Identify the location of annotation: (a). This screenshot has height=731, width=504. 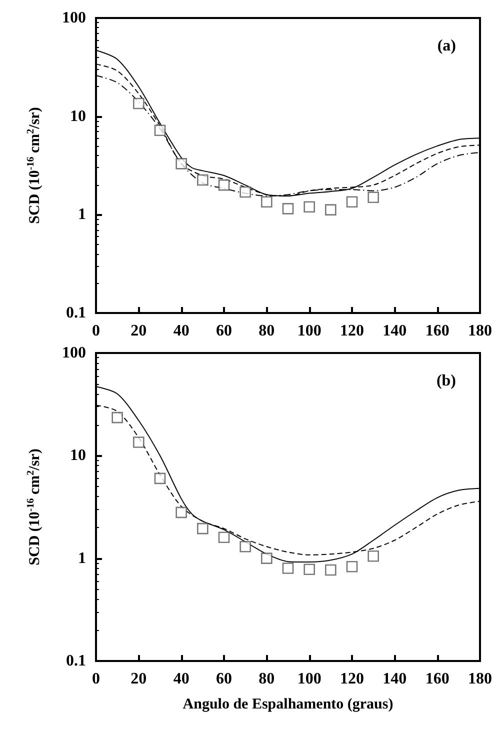
(446, 46).